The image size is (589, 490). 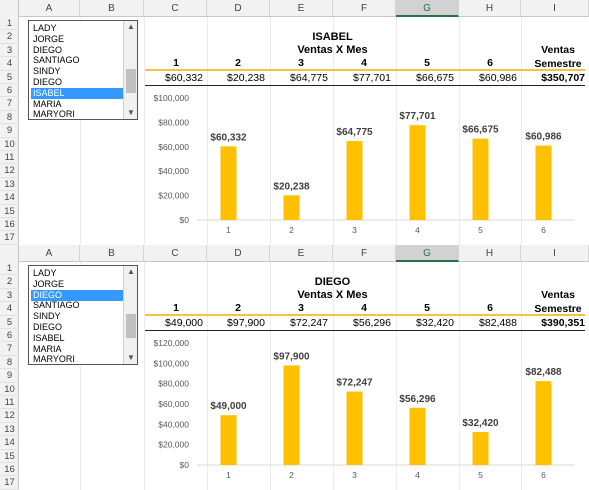 What do you see at coordinates (47, 316) in the screenshot?
I see `listbox-item: SINDY` at bounding box center [47, 316].